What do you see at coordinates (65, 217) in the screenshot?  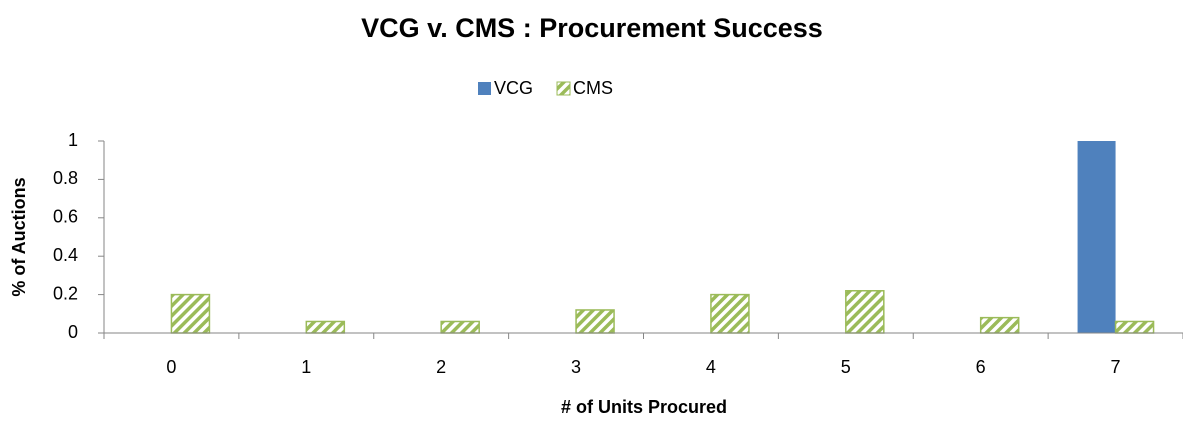 I see `y-tick-label: 0.6` at bounding box center [65, 217].